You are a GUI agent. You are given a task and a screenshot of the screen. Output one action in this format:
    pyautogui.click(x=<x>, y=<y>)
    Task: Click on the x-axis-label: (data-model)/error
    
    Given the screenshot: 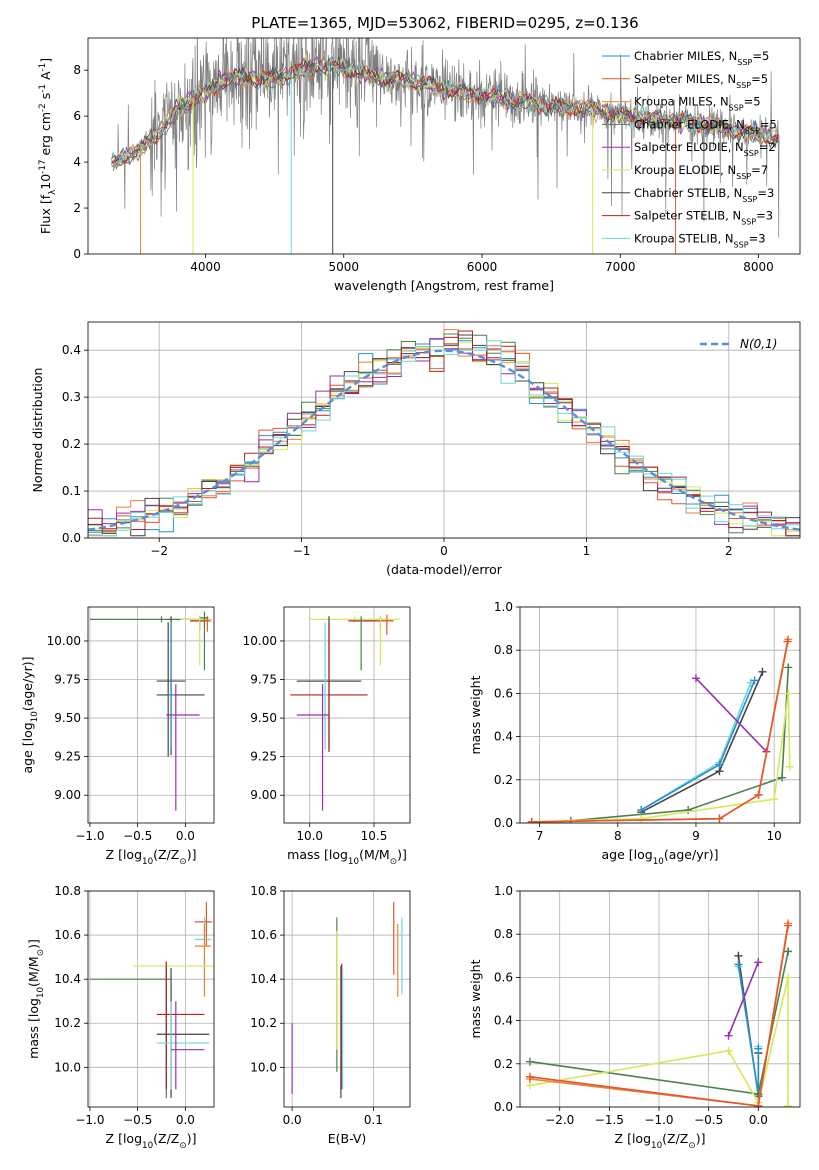 What is the action you would take?
    pyautogui.click(x=444, y=569)
    